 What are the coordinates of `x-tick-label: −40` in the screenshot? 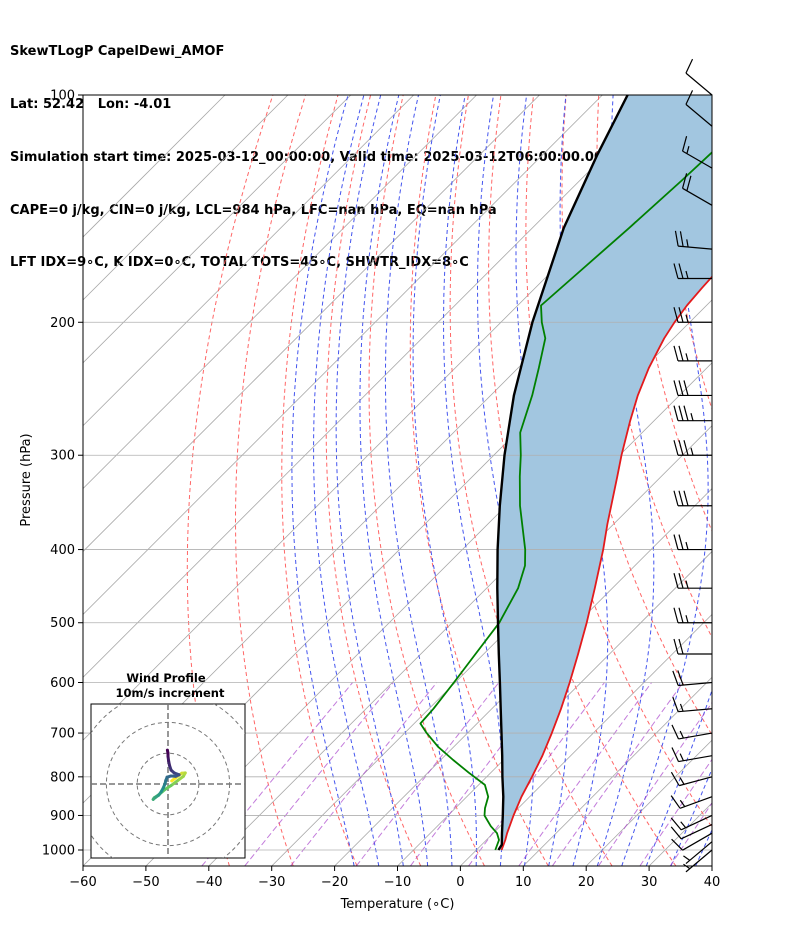 It's located at (208, 882).